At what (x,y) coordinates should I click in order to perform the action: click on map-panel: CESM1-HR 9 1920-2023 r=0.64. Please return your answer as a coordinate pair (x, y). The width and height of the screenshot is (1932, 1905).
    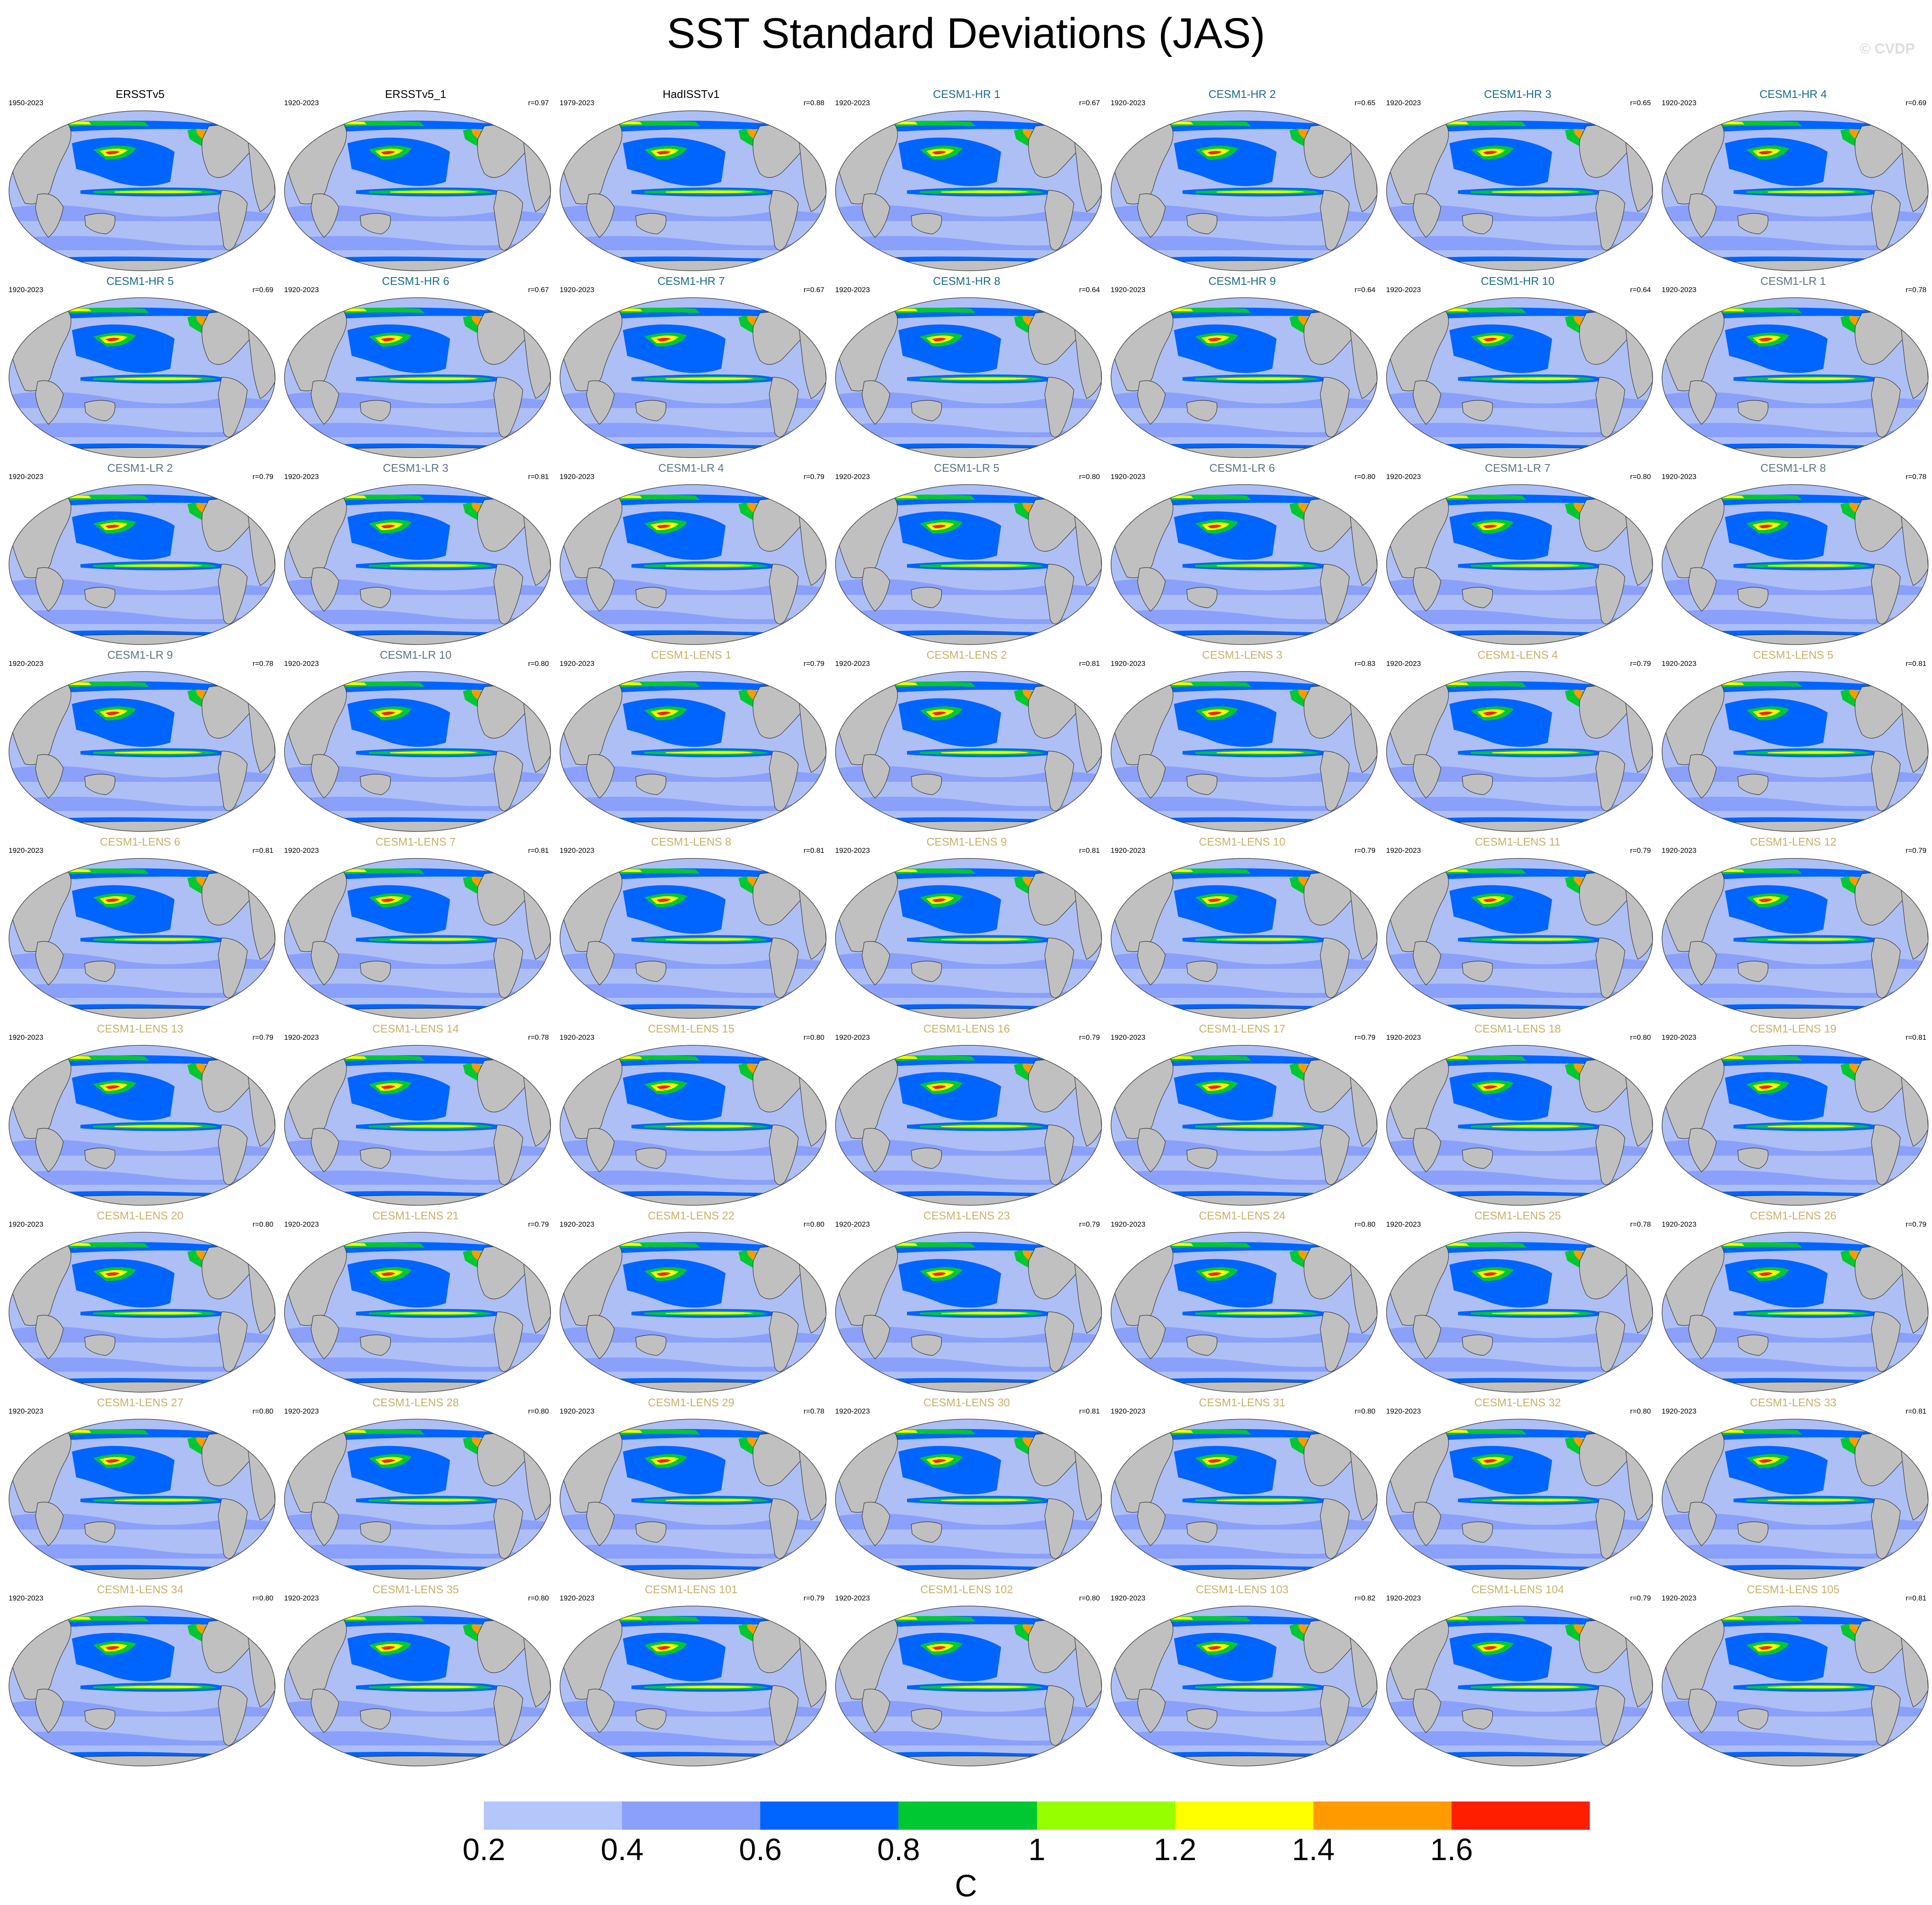
    Looking at the image, I should click on (1242, 368).